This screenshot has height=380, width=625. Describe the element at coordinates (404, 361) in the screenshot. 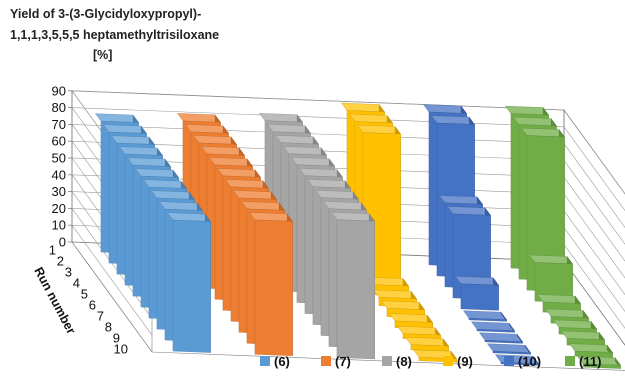

I see `legend-label: (8)` at that location.